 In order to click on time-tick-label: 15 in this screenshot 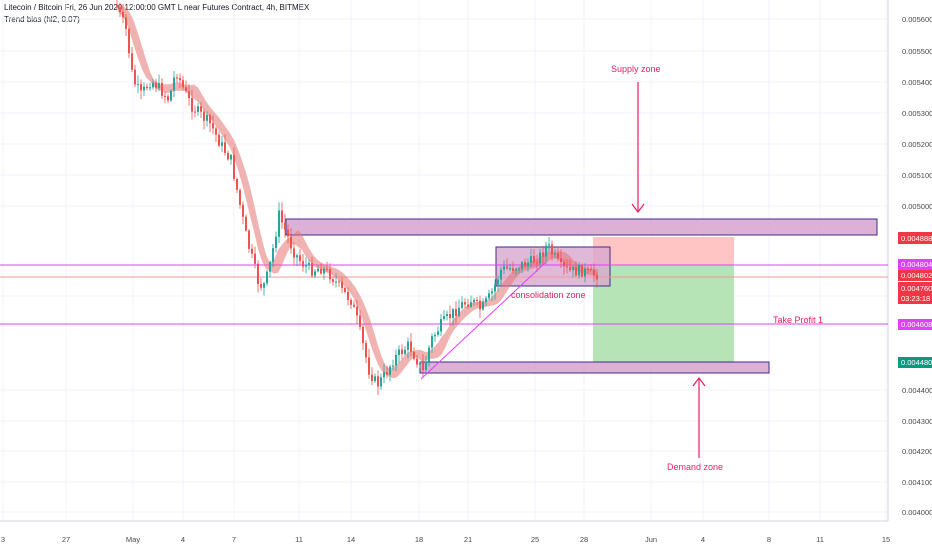, I will do `click(886, 539)`.